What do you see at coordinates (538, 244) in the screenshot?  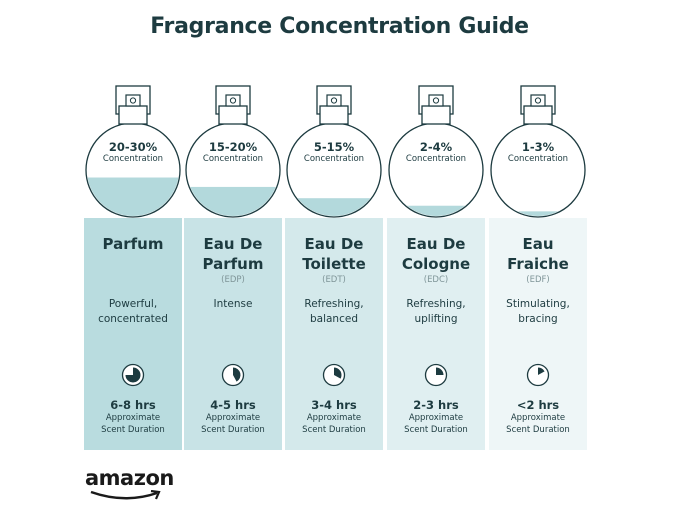 I see `name-line: Eau` at bounding box center [538, 244].